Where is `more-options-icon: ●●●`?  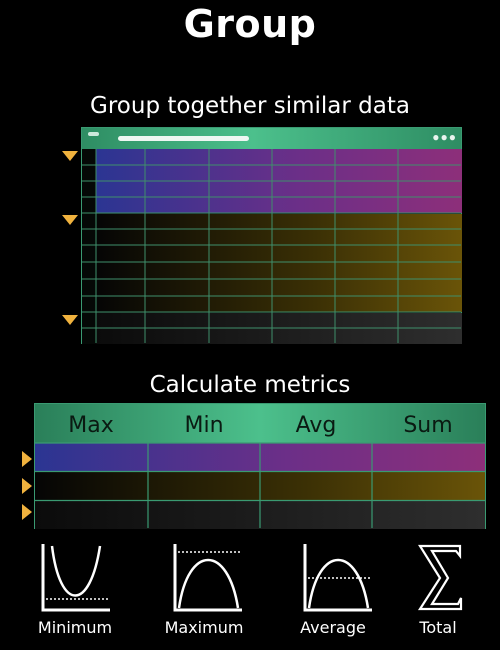 more-options-icon: ●●● is located at coordinates (444, 137).